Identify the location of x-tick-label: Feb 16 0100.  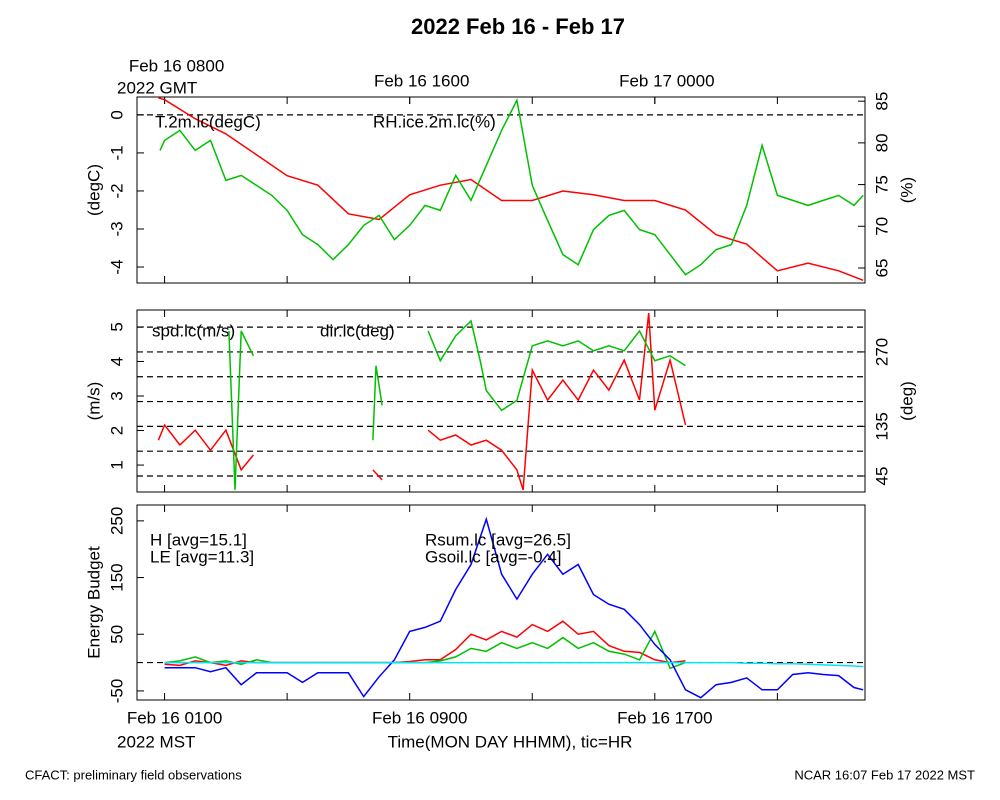
(174, 717).